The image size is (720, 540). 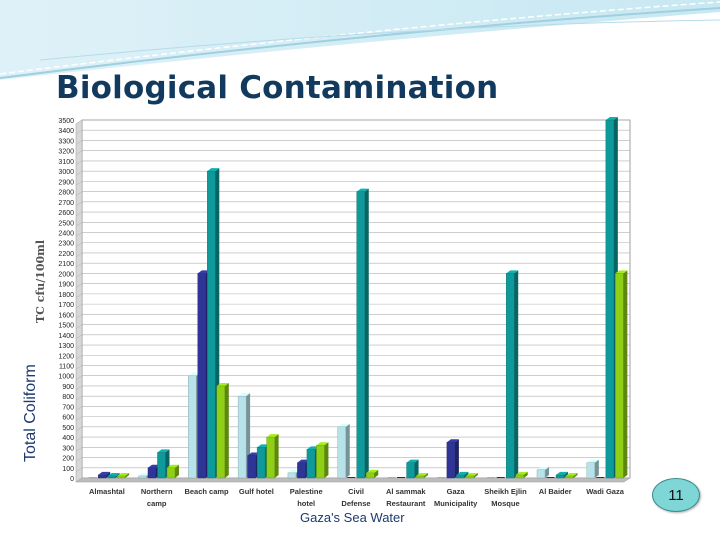 What do you see at coordinates (66, 213) in the screenshot?
I see `y-tick-label: 2600` at bounding box center [66, 213].